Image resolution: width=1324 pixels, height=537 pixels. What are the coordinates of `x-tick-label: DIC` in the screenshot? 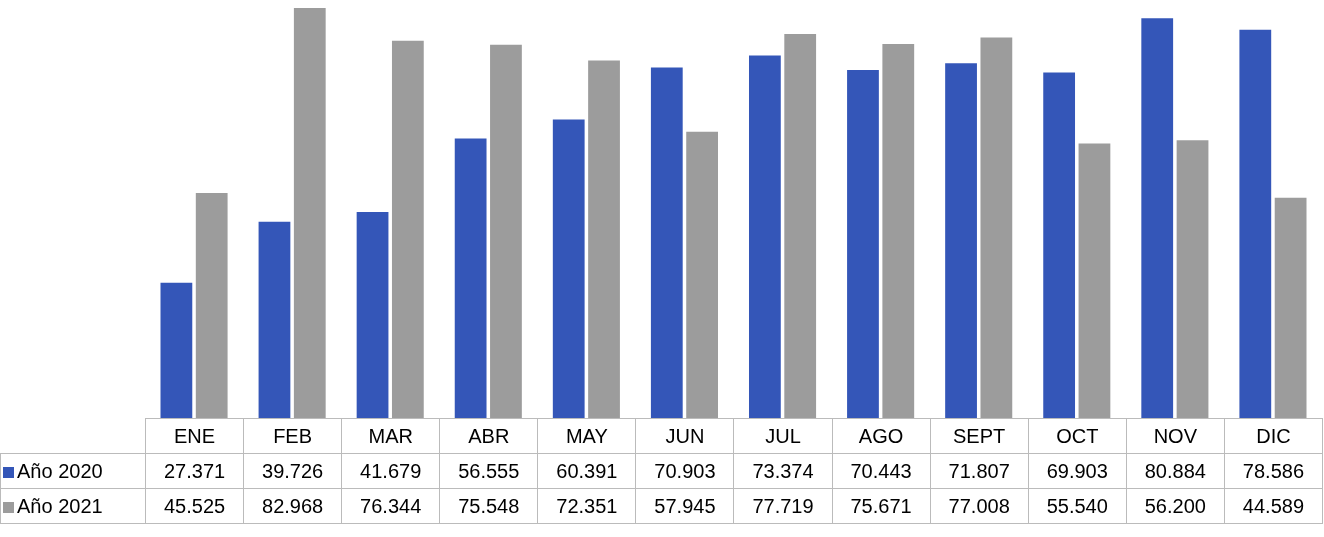 It's located at (1273, 436).